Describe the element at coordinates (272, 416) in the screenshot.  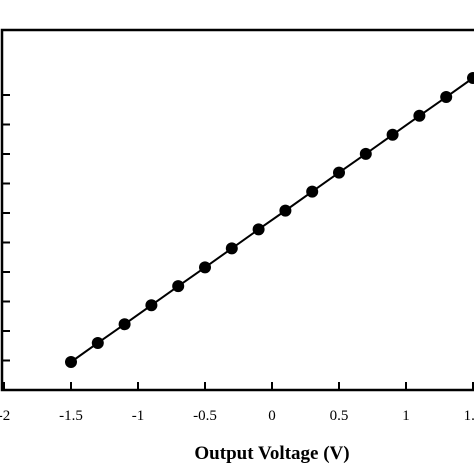
I see `x-tick-label: 0` at that location.